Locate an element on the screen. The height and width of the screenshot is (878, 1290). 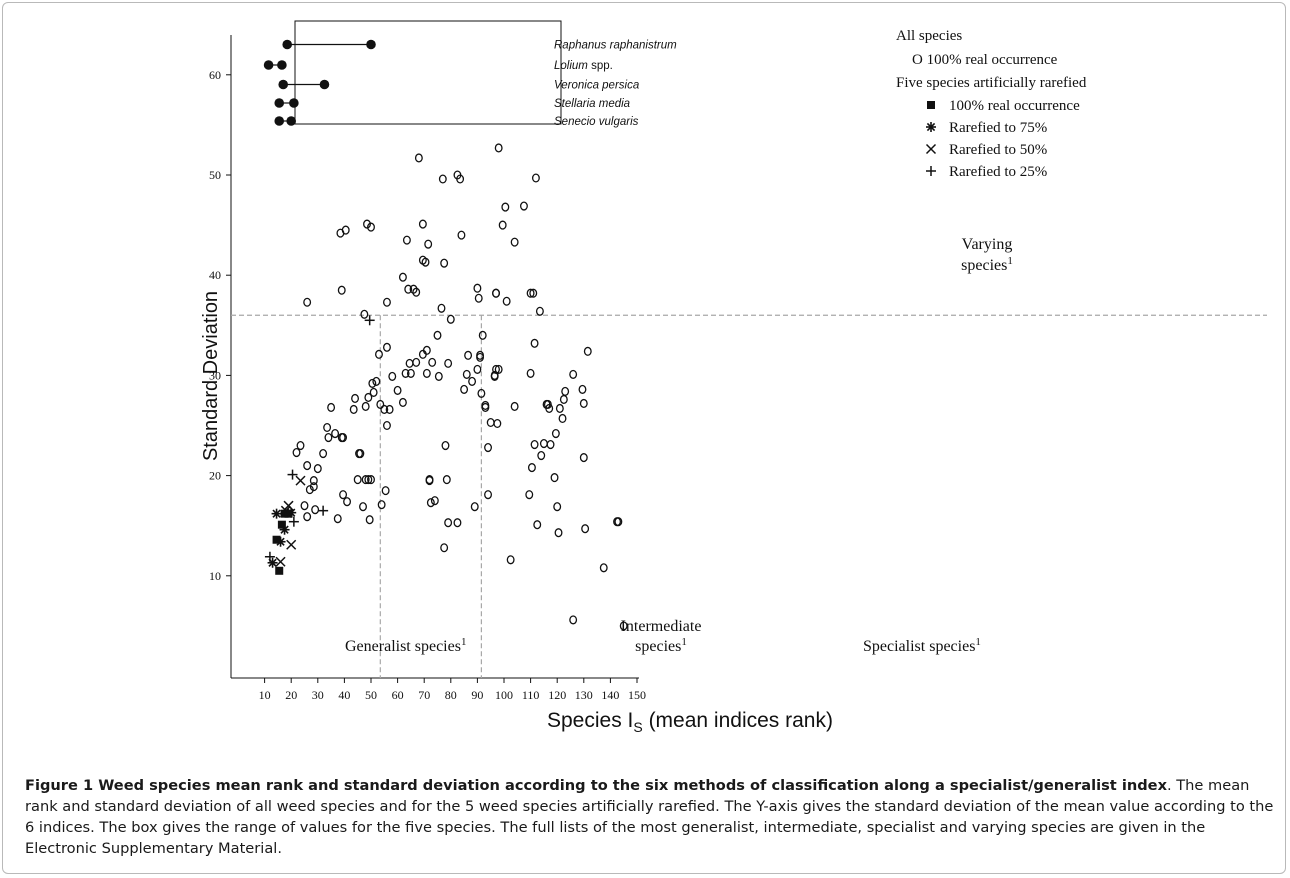
legend-label: Rarefied to 75% is located at coordinates (998, 128).